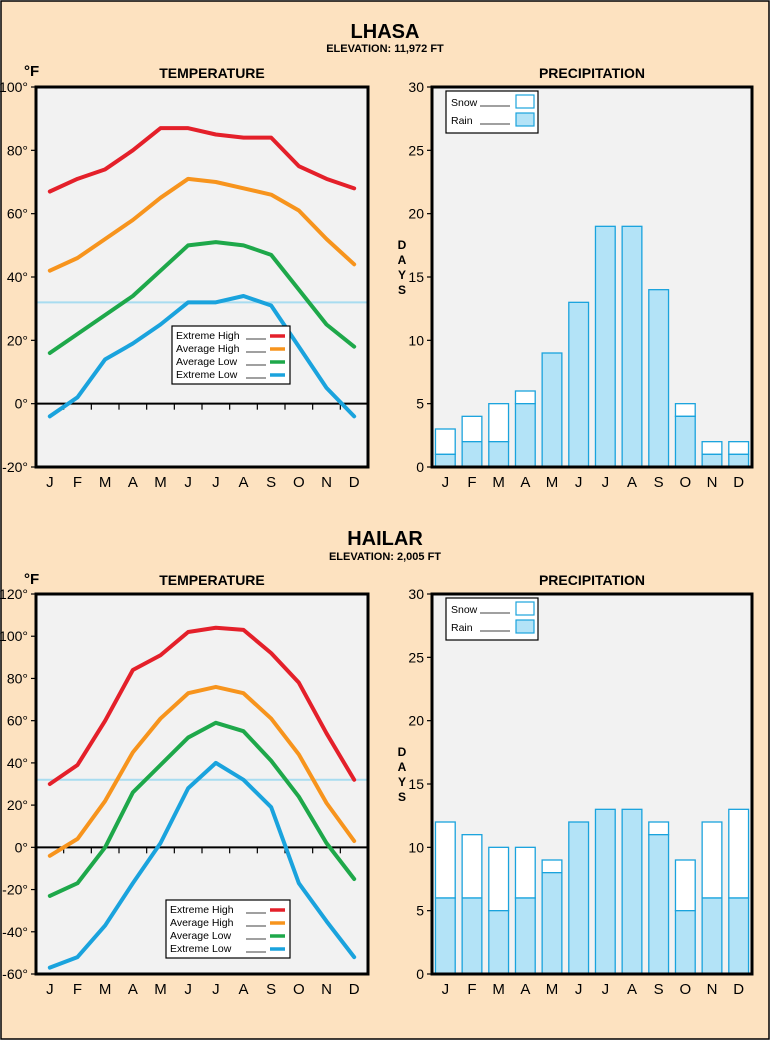 The width and height of the screenshot is (770, 1045). What do you see at coordinates (208, 336) in the screenshot?
I see `chart0-legend-label: Extreme High` at bounding box center [208, 336].